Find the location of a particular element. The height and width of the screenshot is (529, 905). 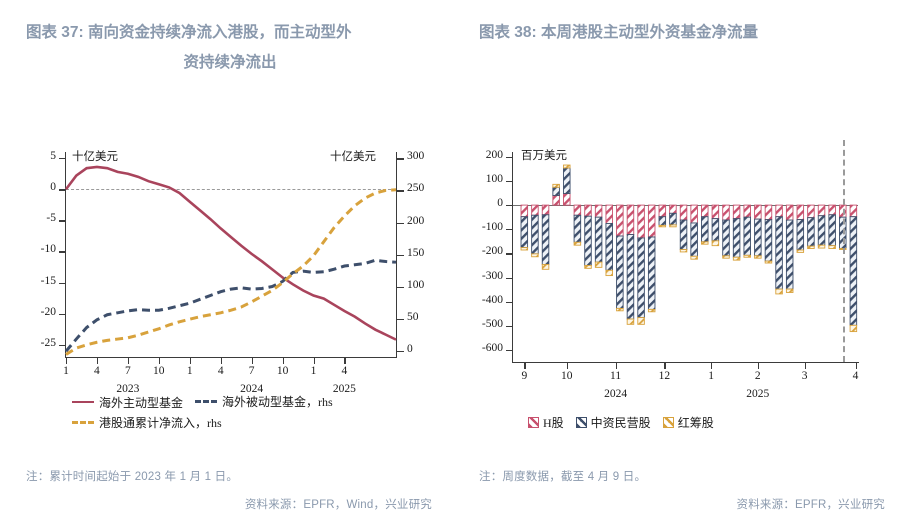

y-tick-label: -100 is located at coordinates (492, 227).